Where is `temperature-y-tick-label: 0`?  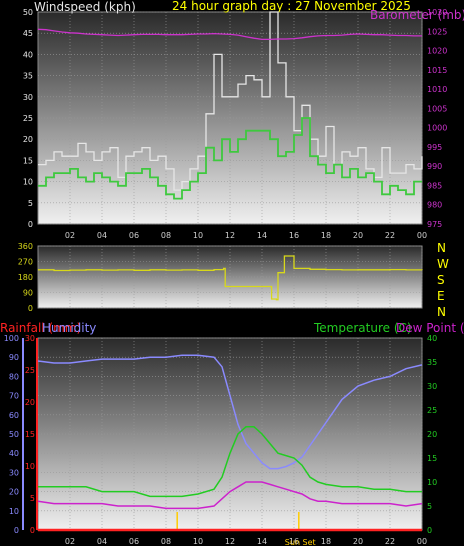 temperature-y-tick-label: 0 is located at coordinates (429, 530).